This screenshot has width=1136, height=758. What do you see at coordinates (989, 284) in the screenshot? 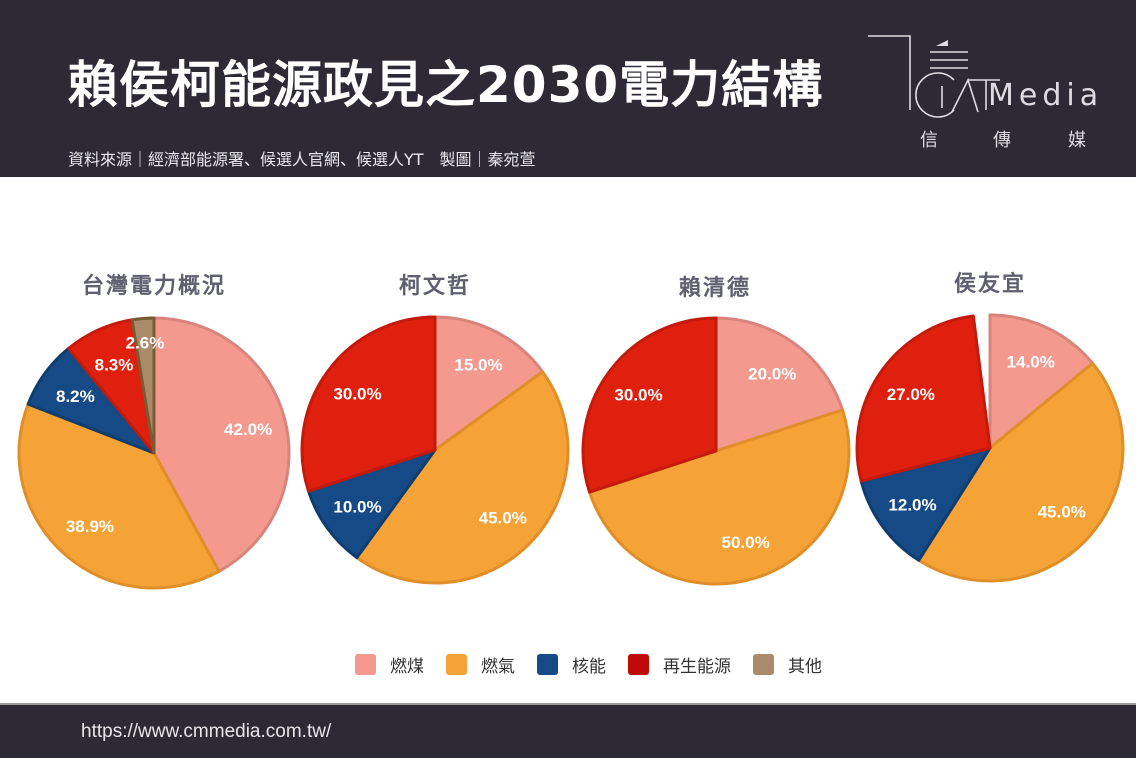
I see `pie-title-hou: 侯友宜` at bounding box center [989, 284].